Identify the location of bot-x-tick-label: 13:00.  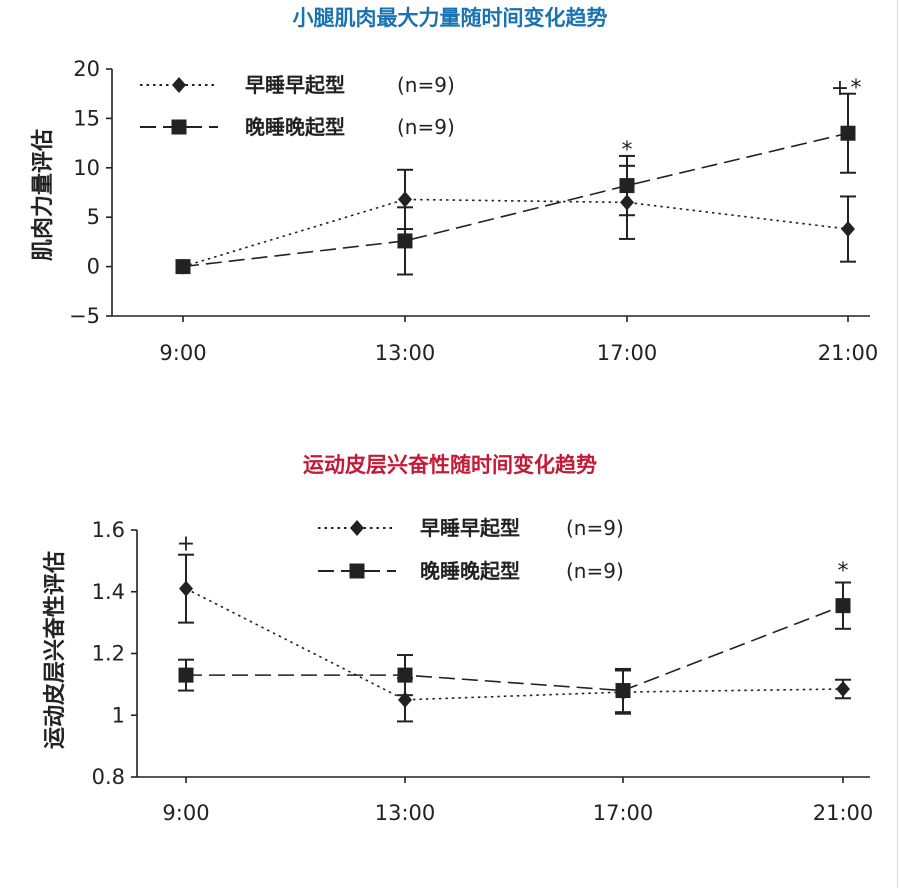
(405, 813).